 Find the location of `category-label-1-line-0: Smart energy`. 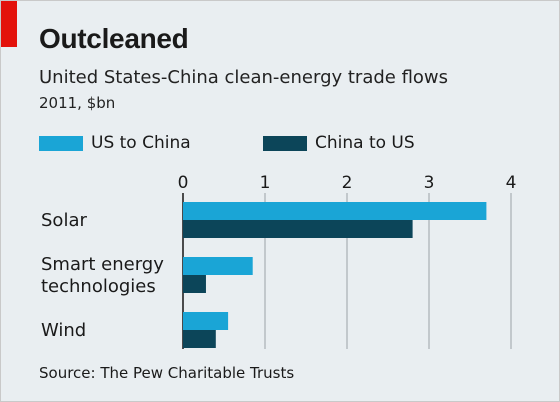

category-label-1-line-0: Smart energy is located at coordinates (102, 264).